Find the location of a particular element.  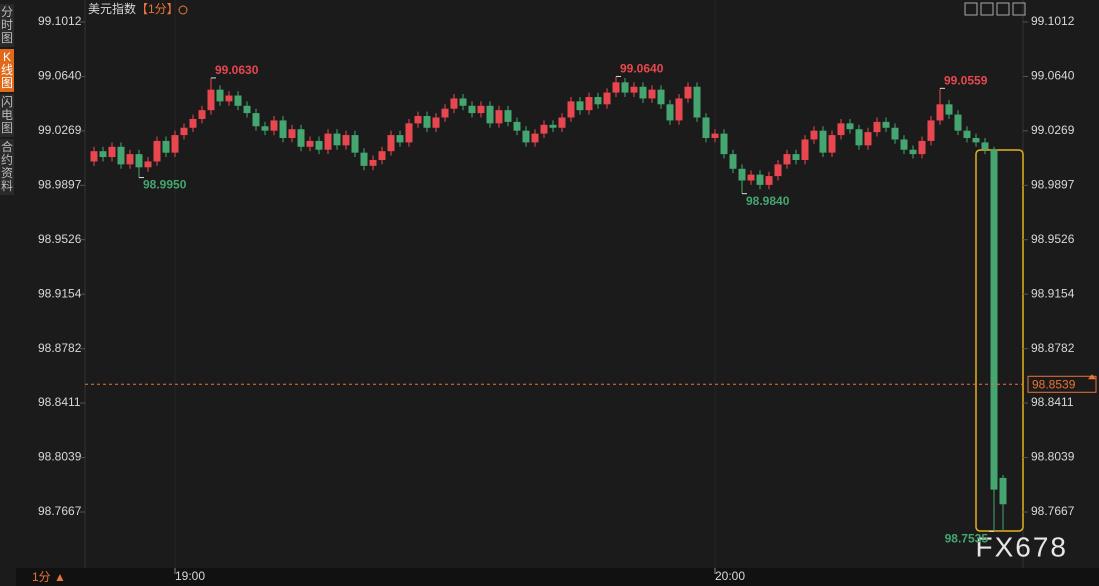

x-tick-label: 19:00 is located at coordinates (190, 576).